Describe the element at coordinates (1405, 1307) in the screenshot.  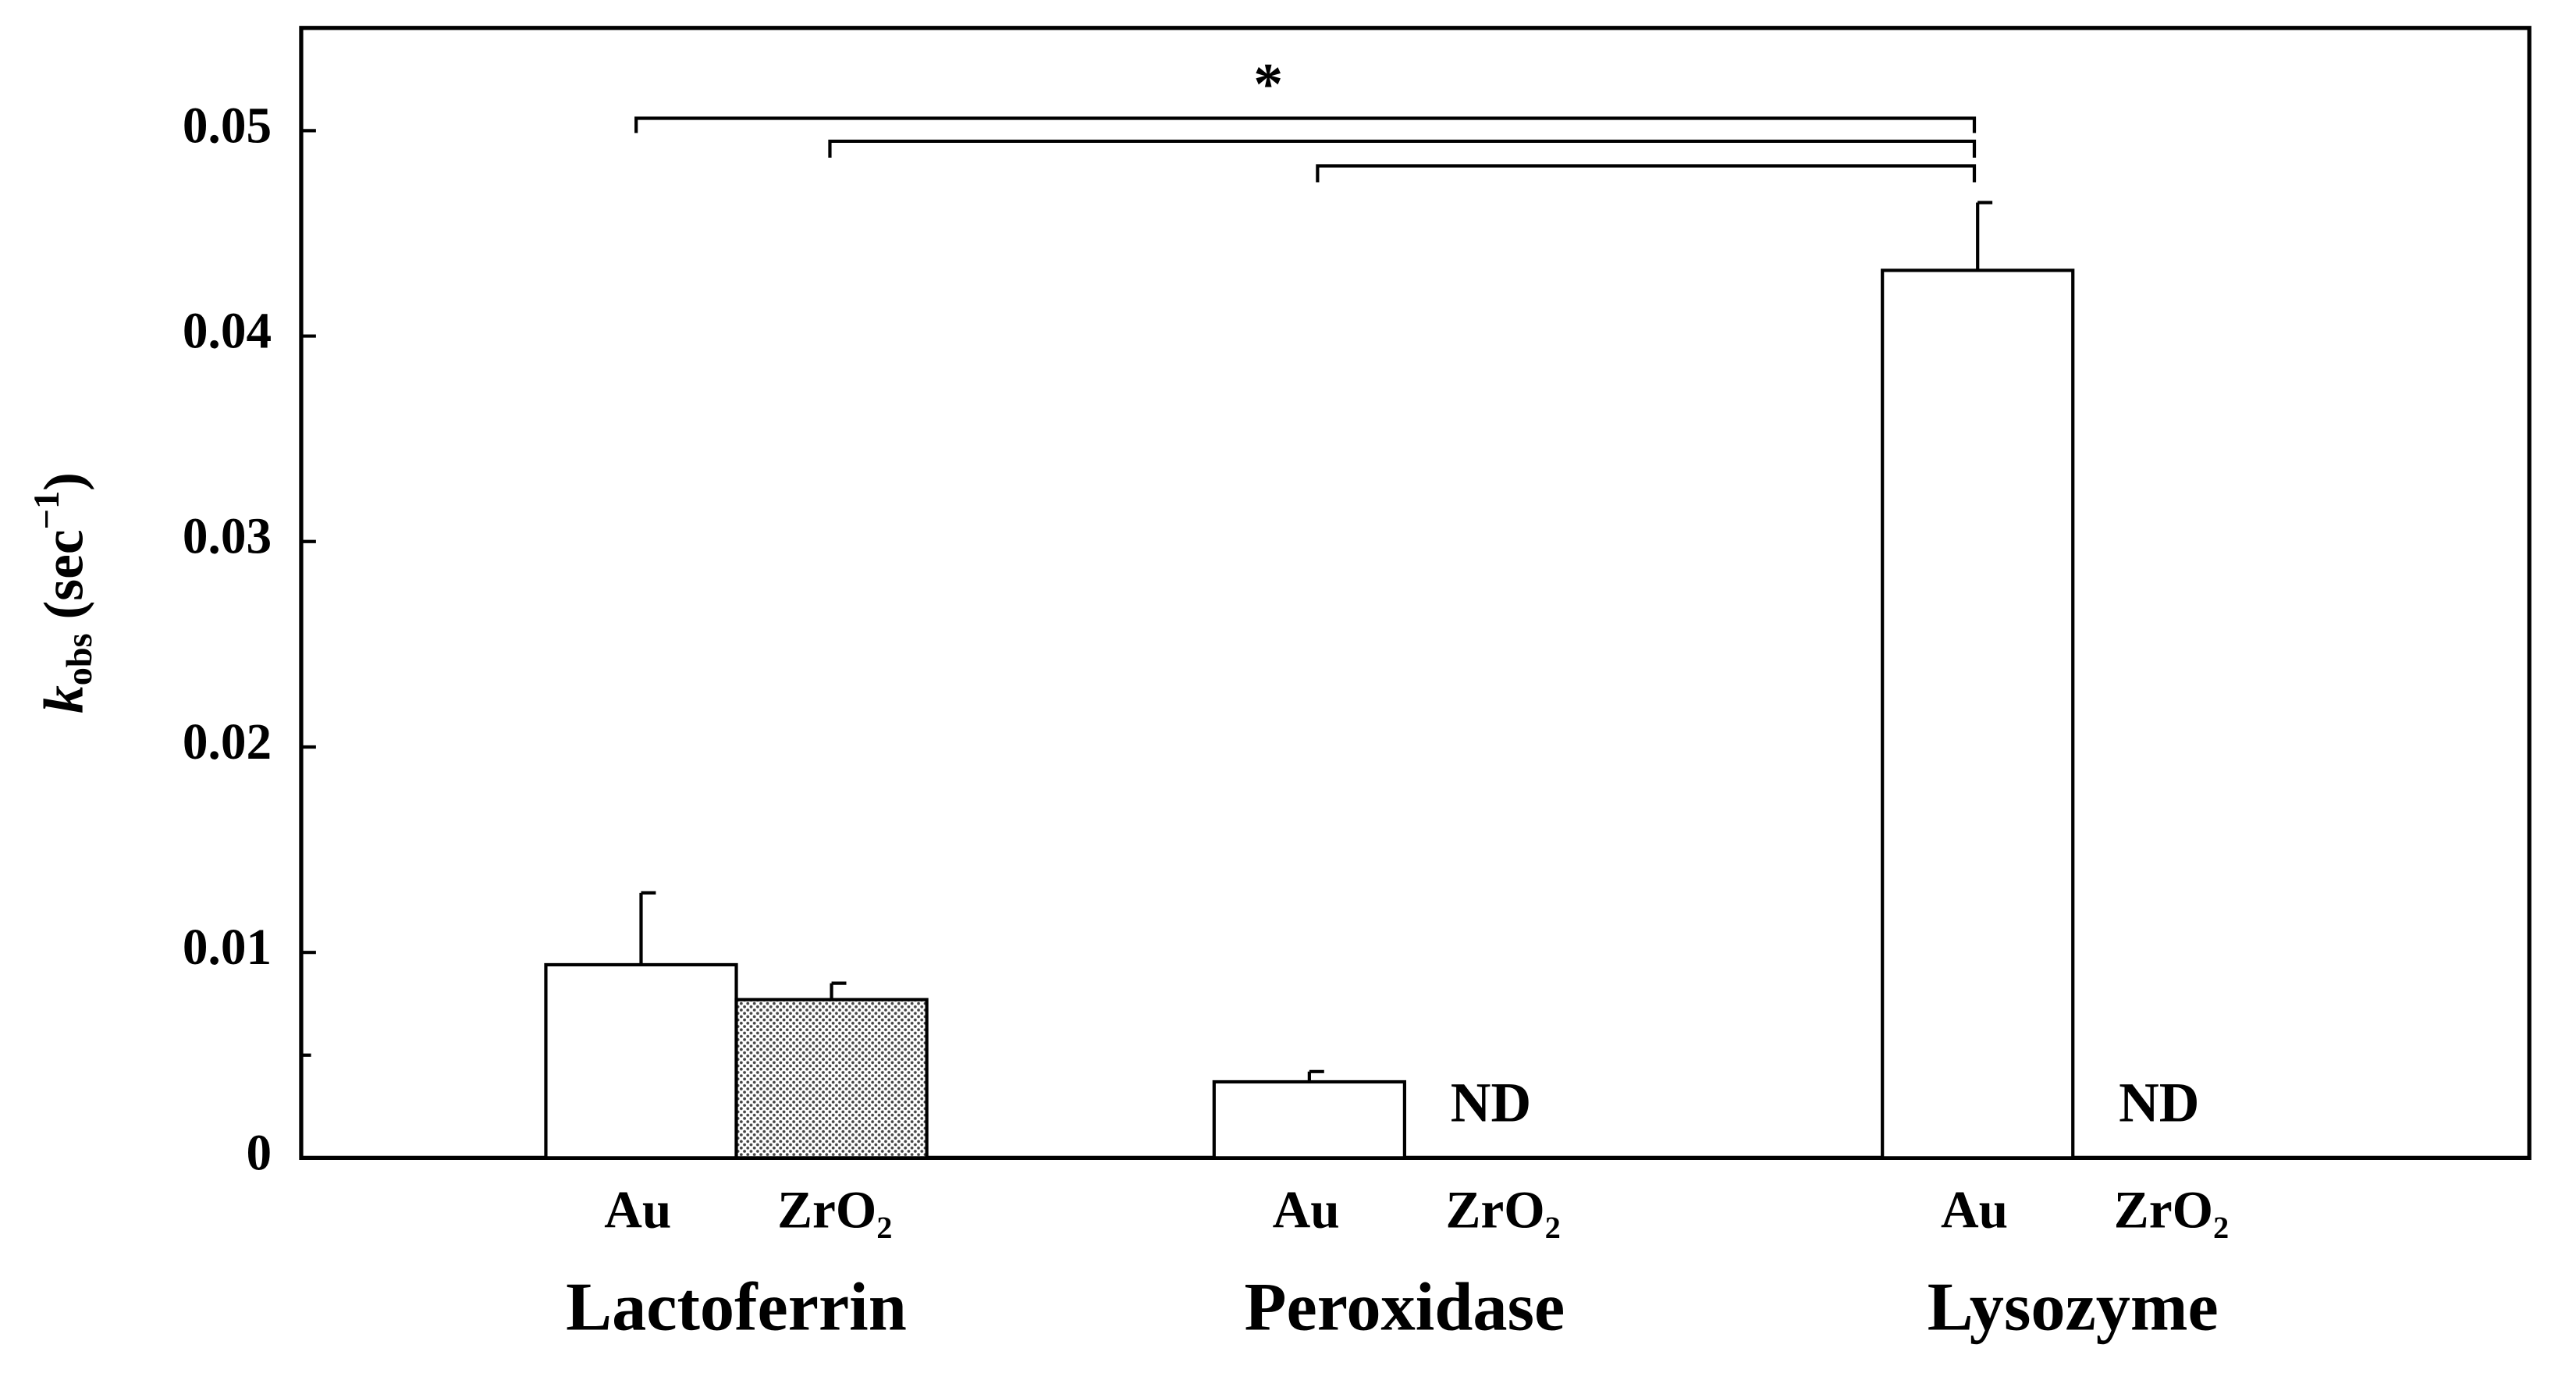
I see `category-label: Peroxidase` at that location.